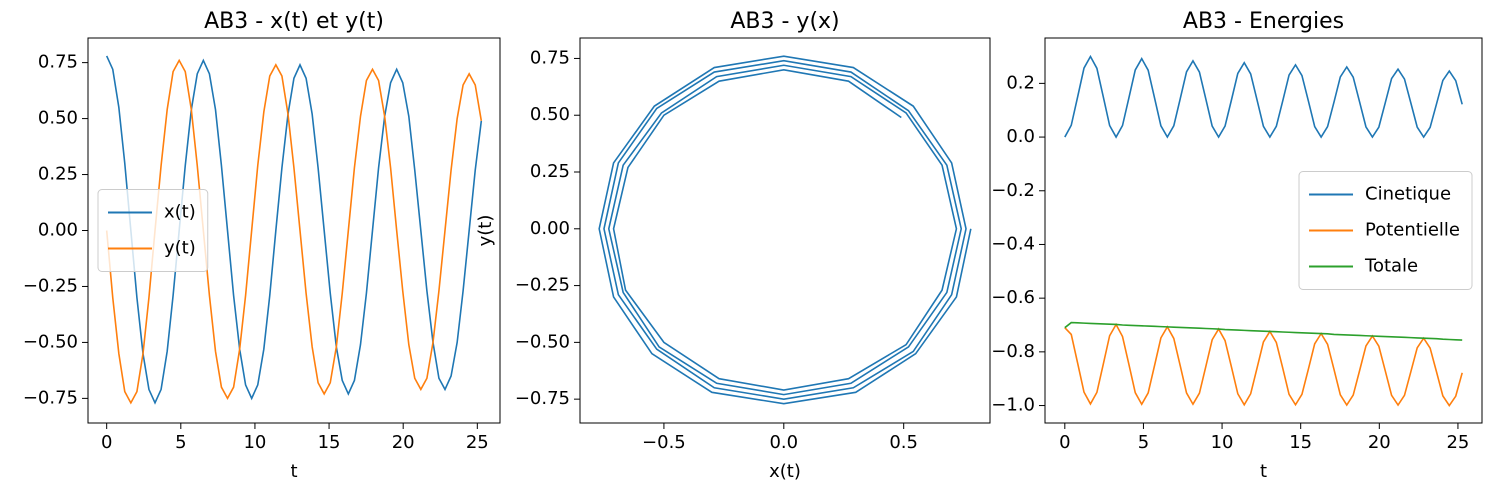 The image size is (1492, 494). What do you see at coordinates (1013, 405) in the screenshot?
I see `y-tick-label: −1.0` at bounding box center [1013, 405].